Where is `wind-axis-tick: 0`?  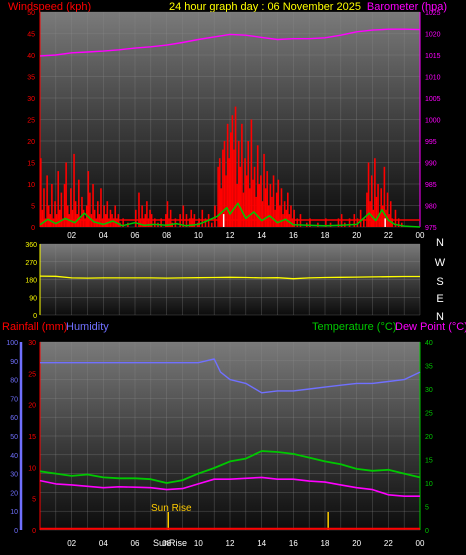
wind-axis-tick: 0 is located at coordinates (33, 228).